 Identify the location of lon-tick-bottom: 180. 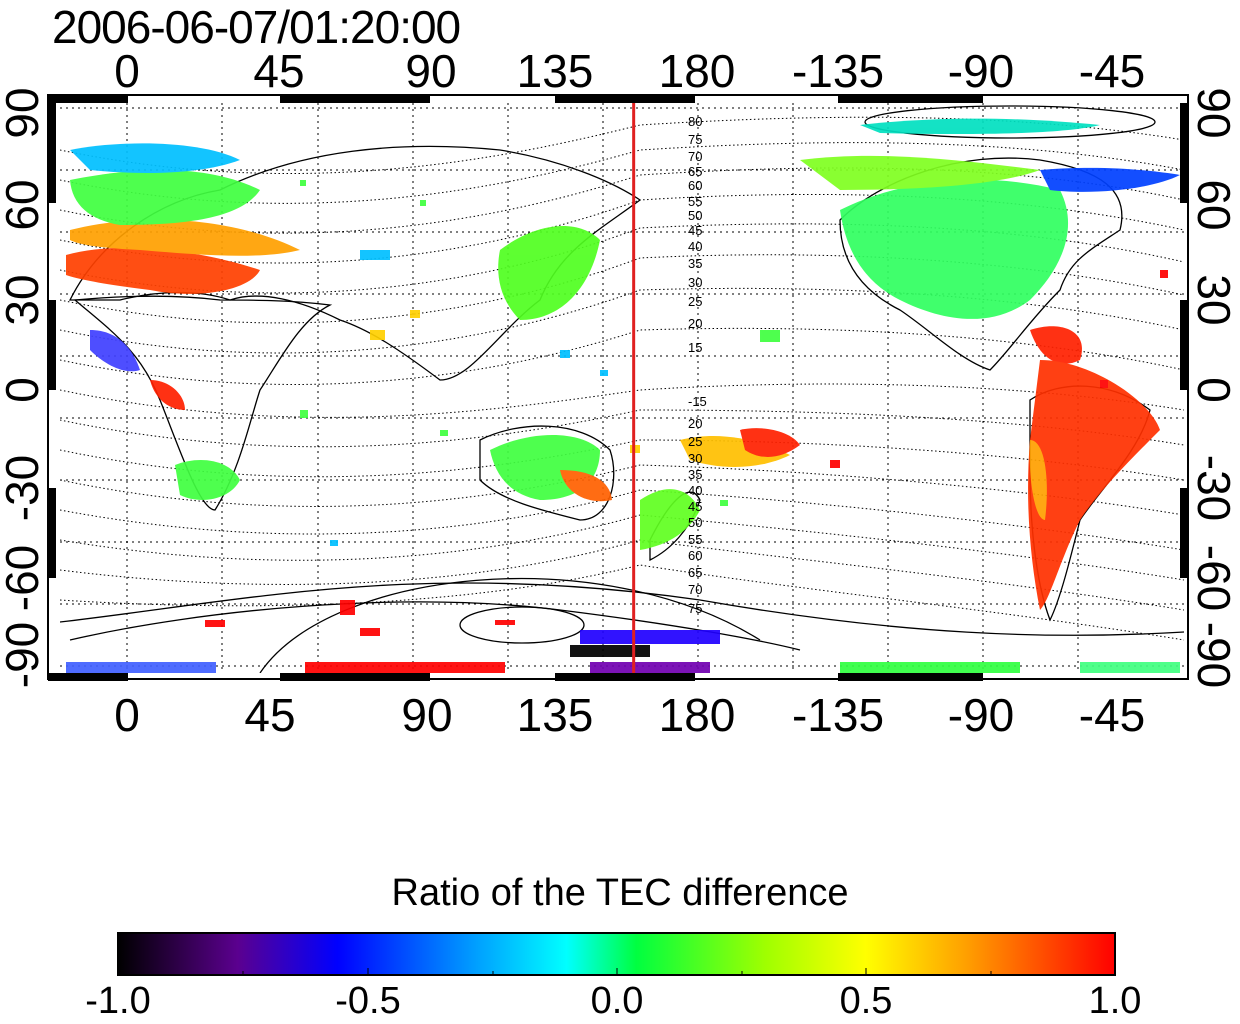
(697, 715).